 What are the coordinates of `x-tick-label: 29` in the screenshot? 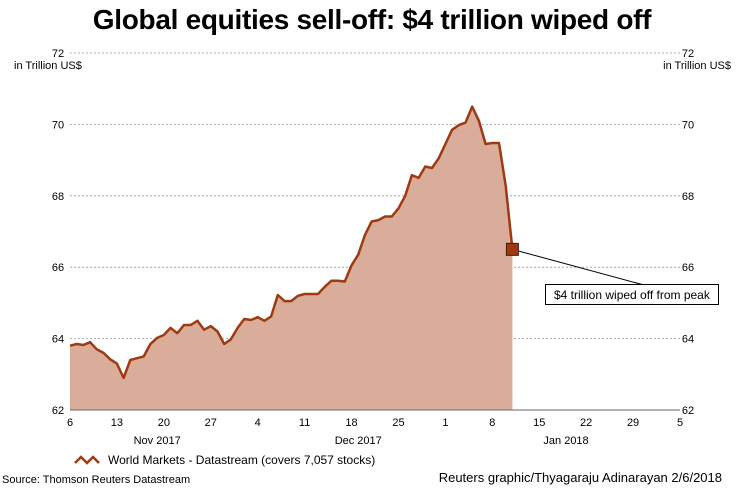 It's located at (633, 423).